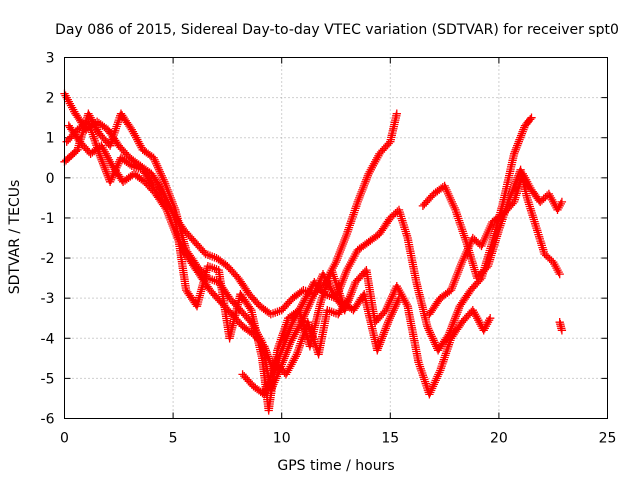 The image size is (640, 480). I want to click on y-tick-label: -2, so click(48, 259).